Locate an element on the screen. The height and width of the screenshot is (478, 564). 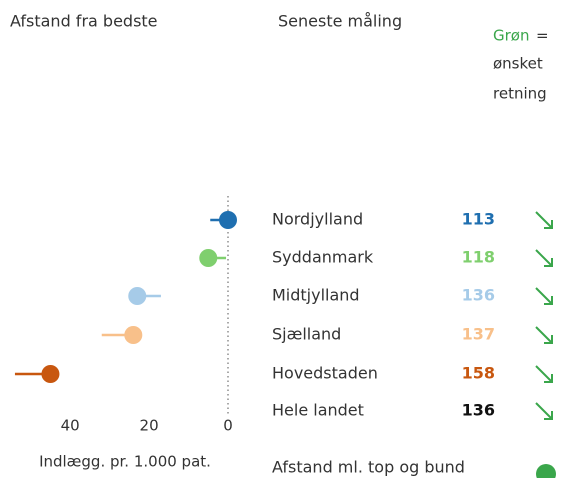
region-label: Sjælland is located at coordinates (306, 334).